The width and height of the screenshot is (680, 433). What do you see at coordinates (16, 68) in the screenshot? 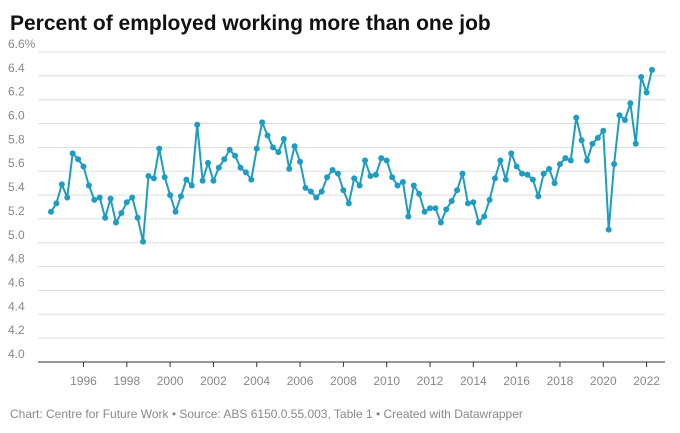
I see `y-tick-label: 6.4` at bounding box center [16, 68].